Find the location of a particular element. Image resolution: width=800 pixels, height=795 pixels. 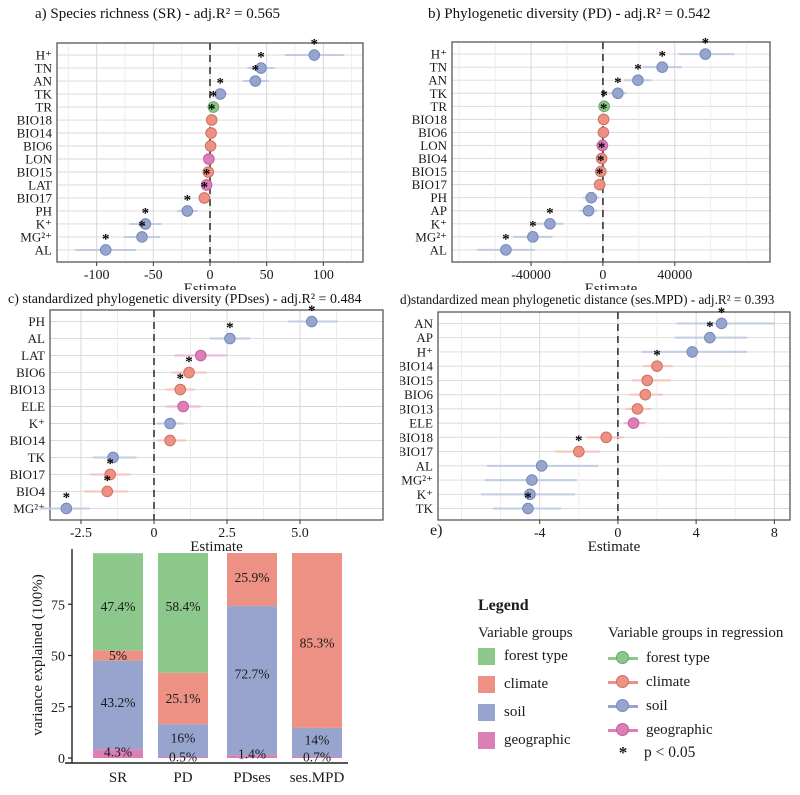

svg-text: BIO14 is located at coordinates (416, 366).